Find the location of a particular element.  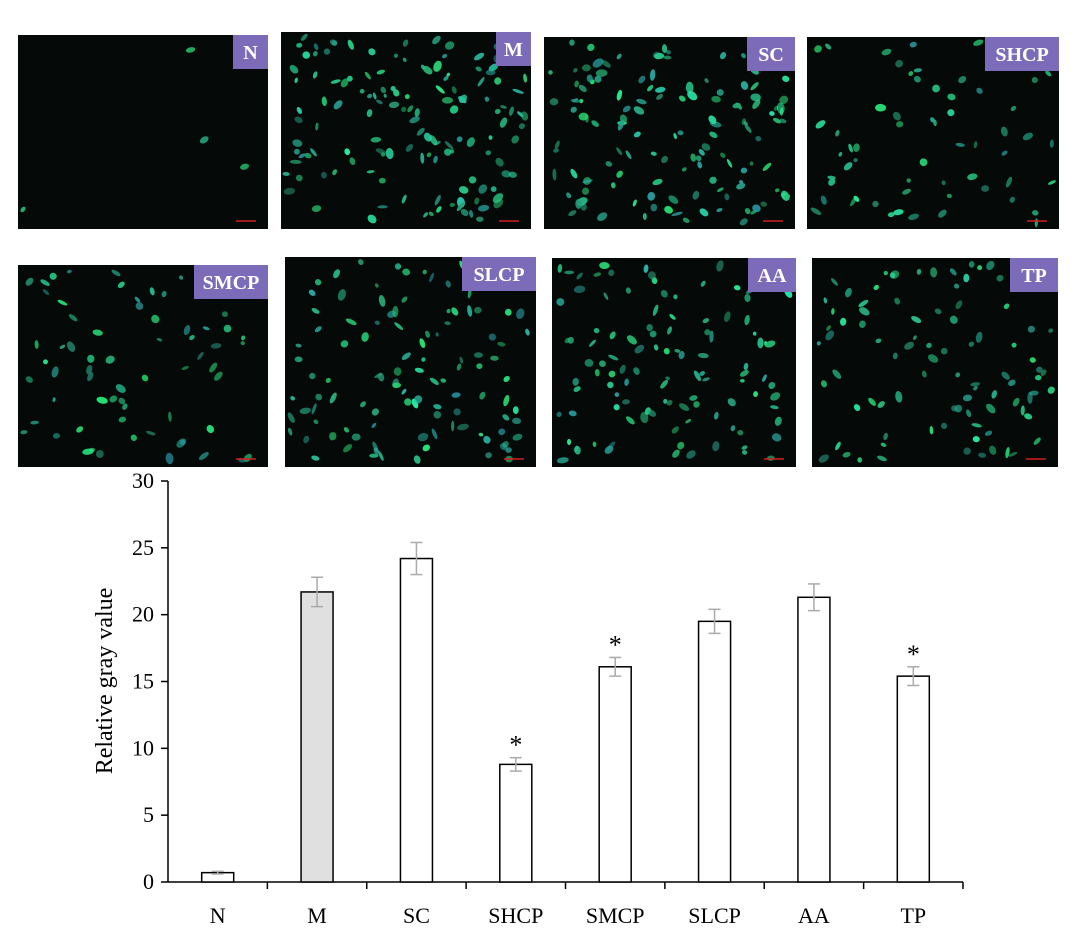

y-tick-label: 25 is located at coordinates (143, 547).